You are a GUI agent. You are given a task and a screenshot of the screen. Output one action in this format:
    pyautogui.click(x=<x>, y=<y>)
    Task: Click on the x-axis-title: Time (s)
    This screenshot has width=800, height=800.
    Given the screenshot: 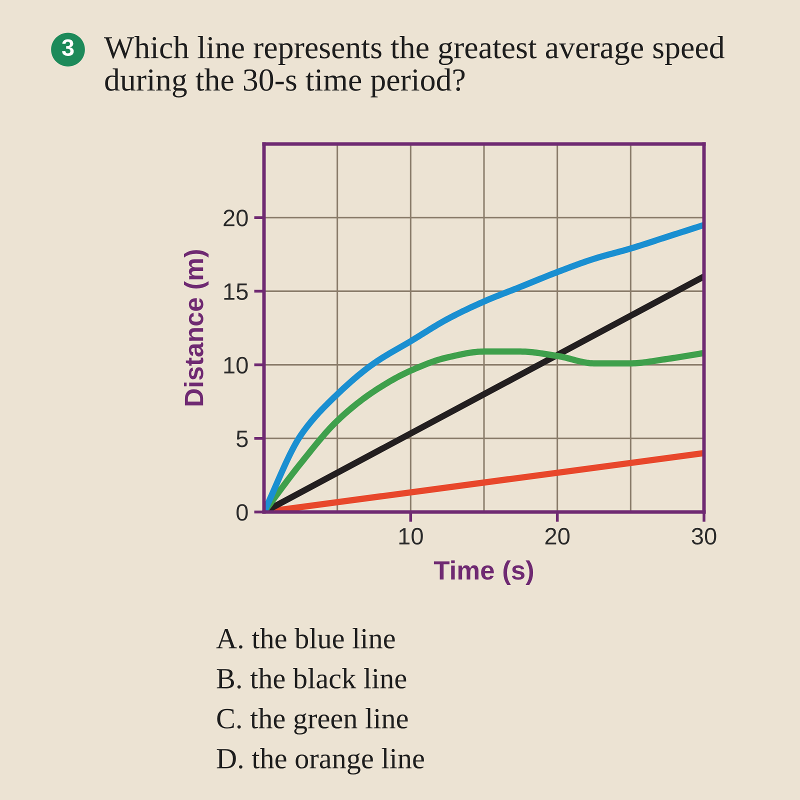 What is the action you would take?
    pyautogui.click(x=484, y=572)
    